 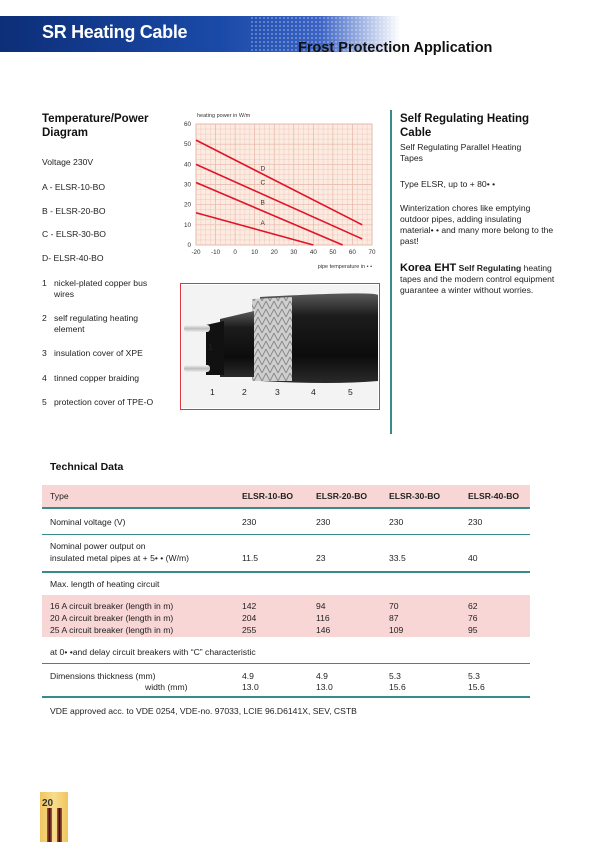 What do you see at coordinates (461, 152) in the screenshot?
I see `right-subheading: Self Regulating Parallel Heating Tapes` at bounding box center [461, 152].